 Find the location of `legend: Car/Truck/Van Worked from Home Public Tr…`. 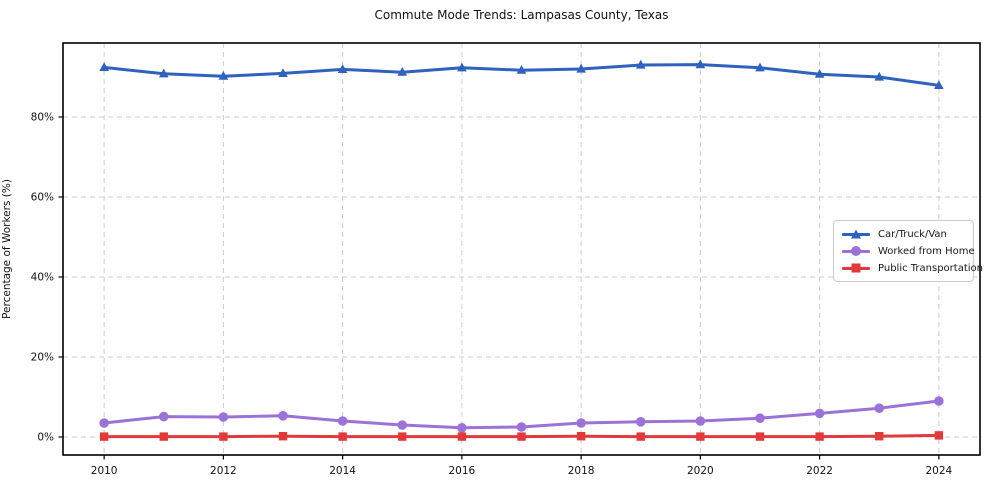

legend: Car/Truck/Van Worked from Home Public Tr… is located at coordinates (908, 251).